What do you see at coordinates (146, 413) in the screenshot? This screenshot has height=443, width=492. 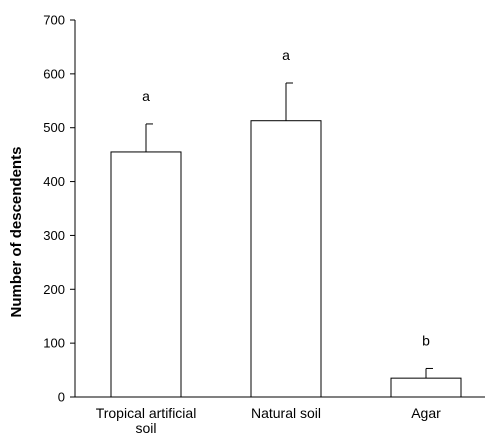 I see `x-category-label: Tropical artificial` at bounding box center [146, 413].